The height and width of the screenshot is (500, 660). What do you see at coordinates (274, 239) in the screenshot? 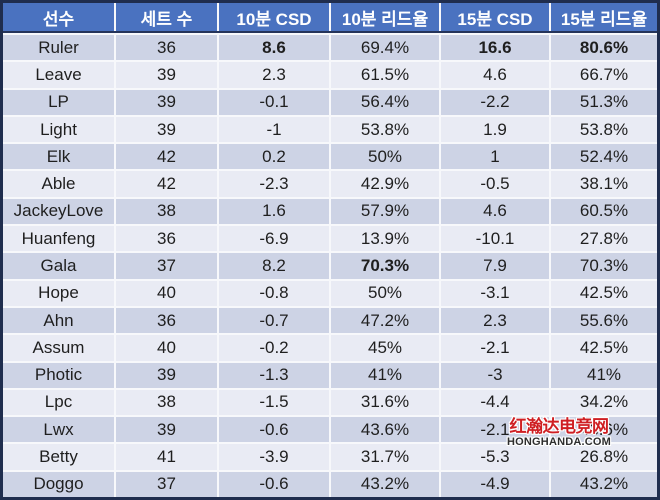
I see `stat-cell: -6.9` at bounding box center [274, 239].